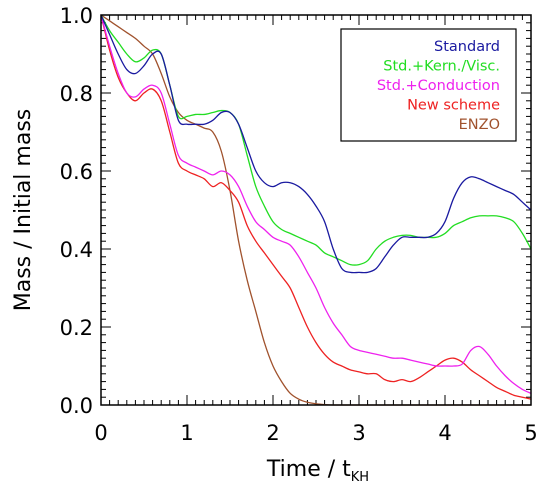 The width and height of the screenshot is (541, 485). I want to click on x-tick-label: 3, so click(358, 433).